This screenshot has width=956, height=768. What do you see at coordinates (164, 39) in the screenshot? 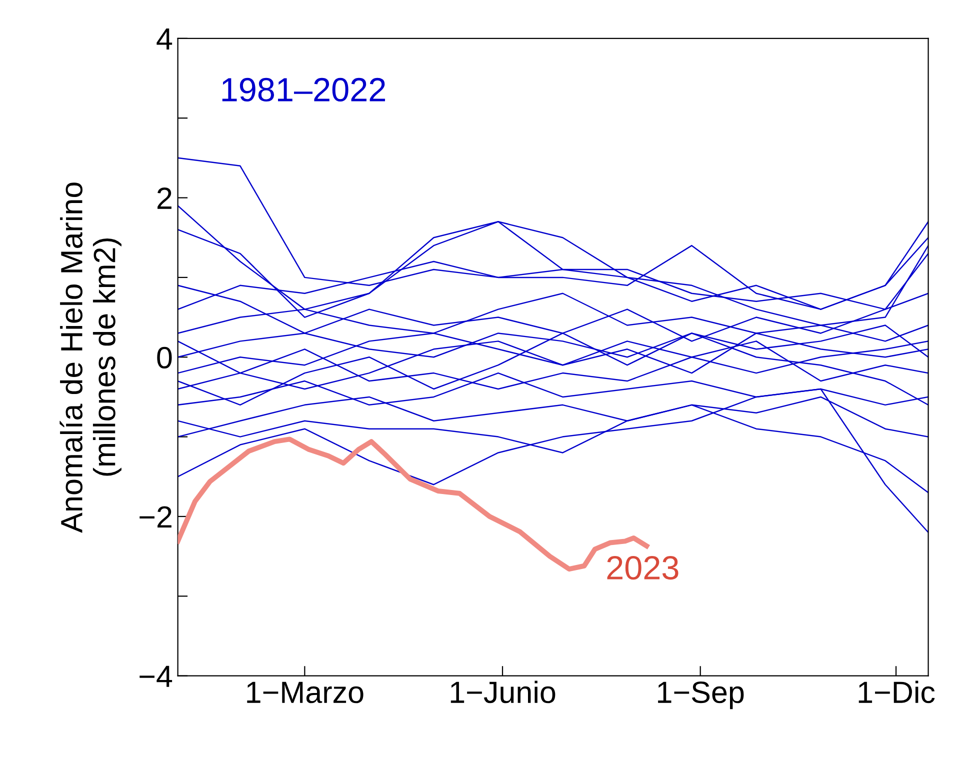
I see `y-tick-label: 4` at bounding box center [164, 39].